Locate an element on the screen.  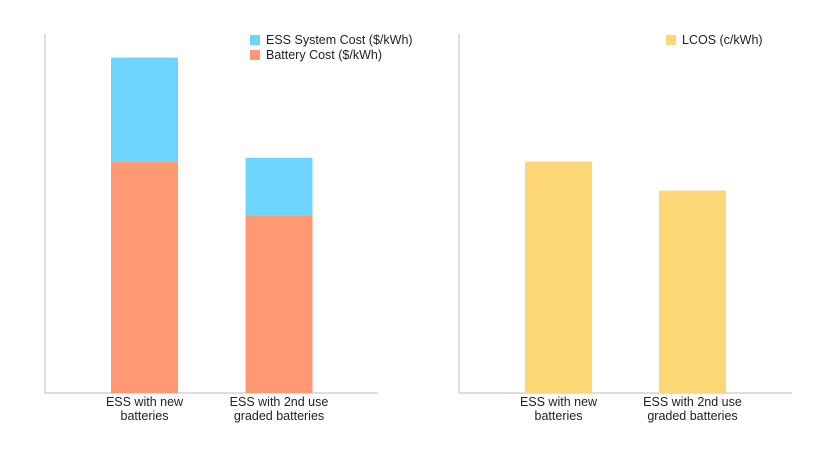
legend-label: Battery Cost ($/kWh) is located at coordinates (324, 55).